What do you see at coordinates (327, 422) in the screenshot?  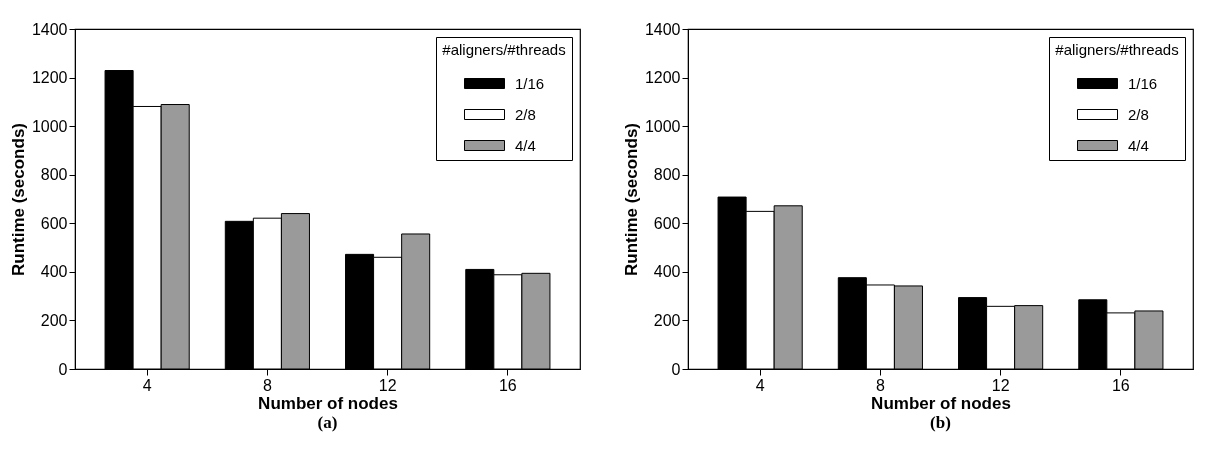 I see `text: (a)` at bounding box center [327, 422].